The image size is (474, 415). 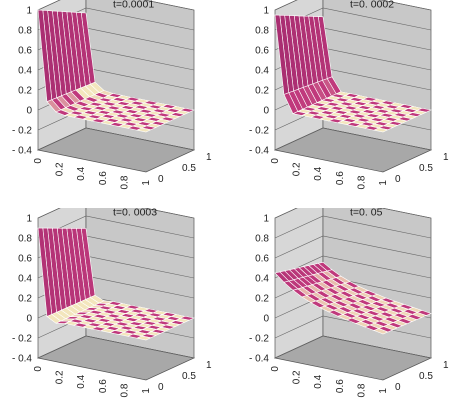 I want to click on panel-title: t=0. 0003, so click(x=135, y=213).